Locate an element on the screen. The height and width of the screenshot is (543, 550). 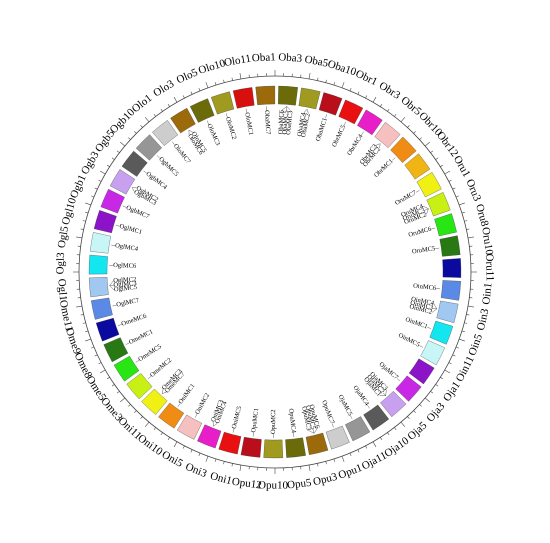
gene-label: ObaMC3 is located at coordinates (289, 122).